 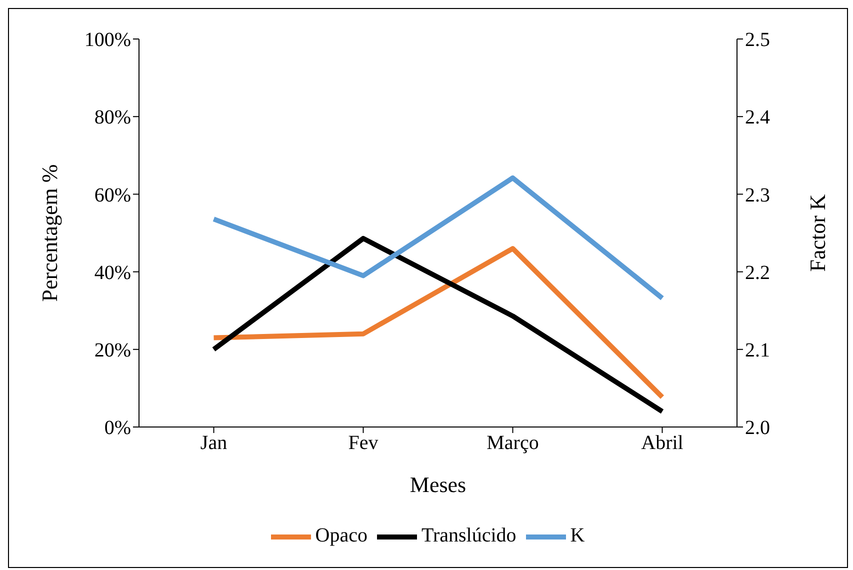 What do you see at coordinates (112, 351) in the screenshot?
I see `y-tick-label: 20%` at bounding box center [112, 351].